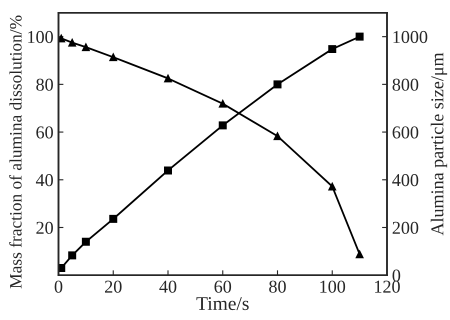 This screenshot has width=450, height=320. I want to click on y2-tick-label: 0, so click(396, 275).